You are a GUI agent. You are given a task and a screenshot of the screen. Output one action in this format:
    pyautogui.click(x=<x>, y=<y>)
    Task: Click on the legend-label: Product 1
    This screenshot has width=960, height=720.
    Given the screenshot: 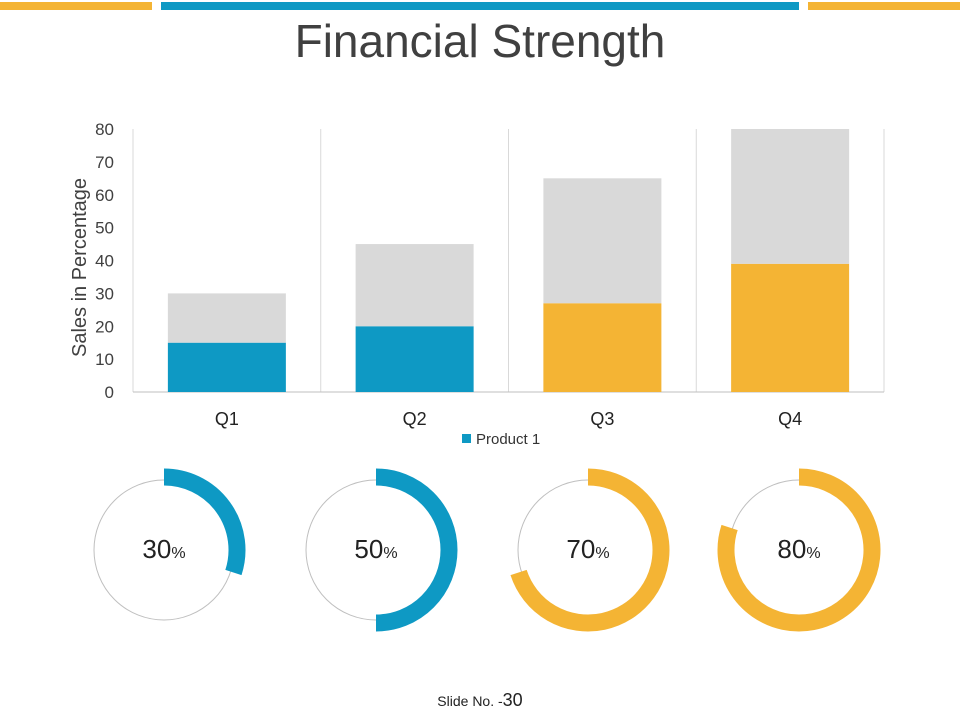 What is the action you would take?
    pyautogui.click(x=508, y=439)
    